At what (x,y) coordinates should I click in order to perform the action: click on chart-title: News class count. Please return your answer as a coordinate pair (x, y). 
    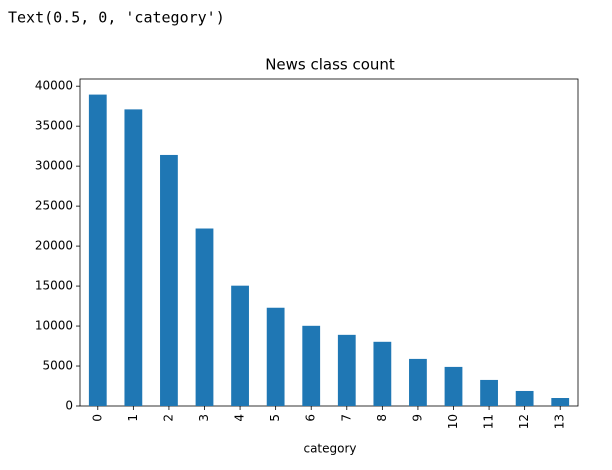
    Looking at the image, I should click on (330, 65).